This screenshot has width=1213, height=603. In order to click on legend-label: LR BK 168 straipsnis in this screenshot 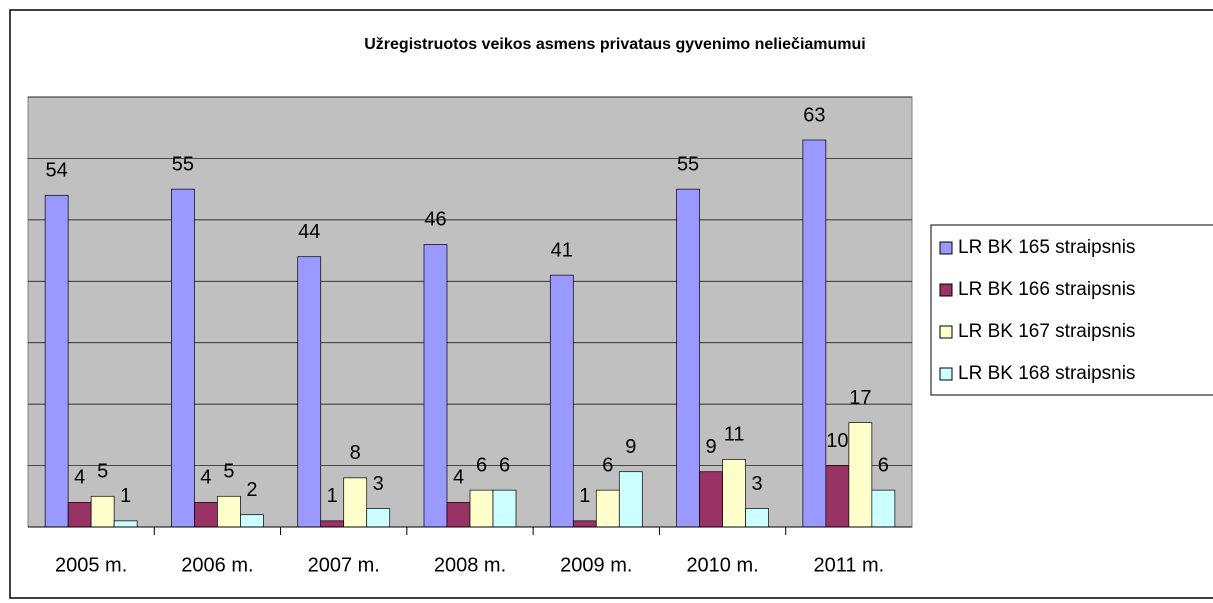, I will do `click(1046, 373)`.